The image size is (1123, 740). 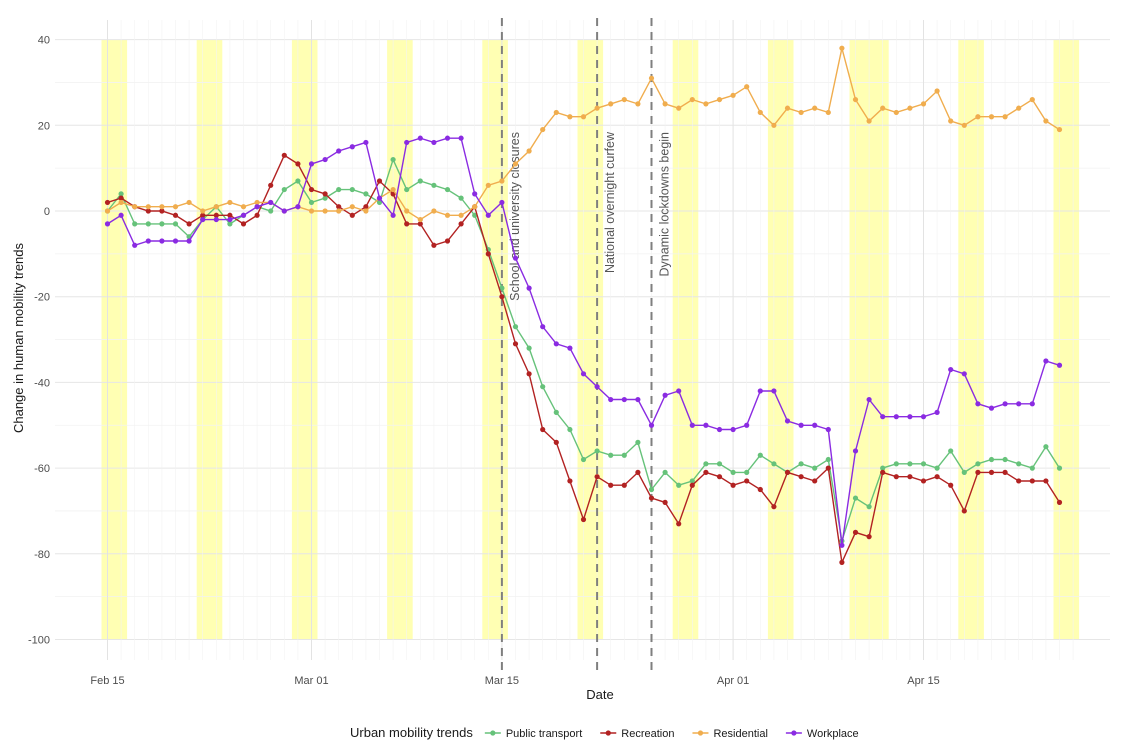 I want to click on x-tick-label: Mar 01, so click(x=311, y=681).